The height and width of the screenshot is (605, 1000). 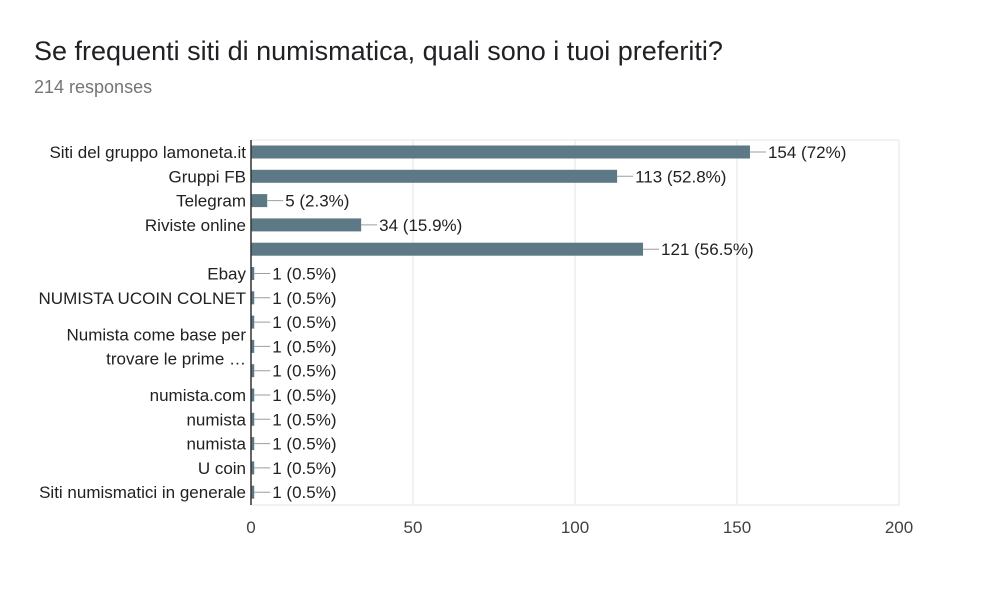 I want to click on response-count: 214 responses, so click(x=93, y=87).